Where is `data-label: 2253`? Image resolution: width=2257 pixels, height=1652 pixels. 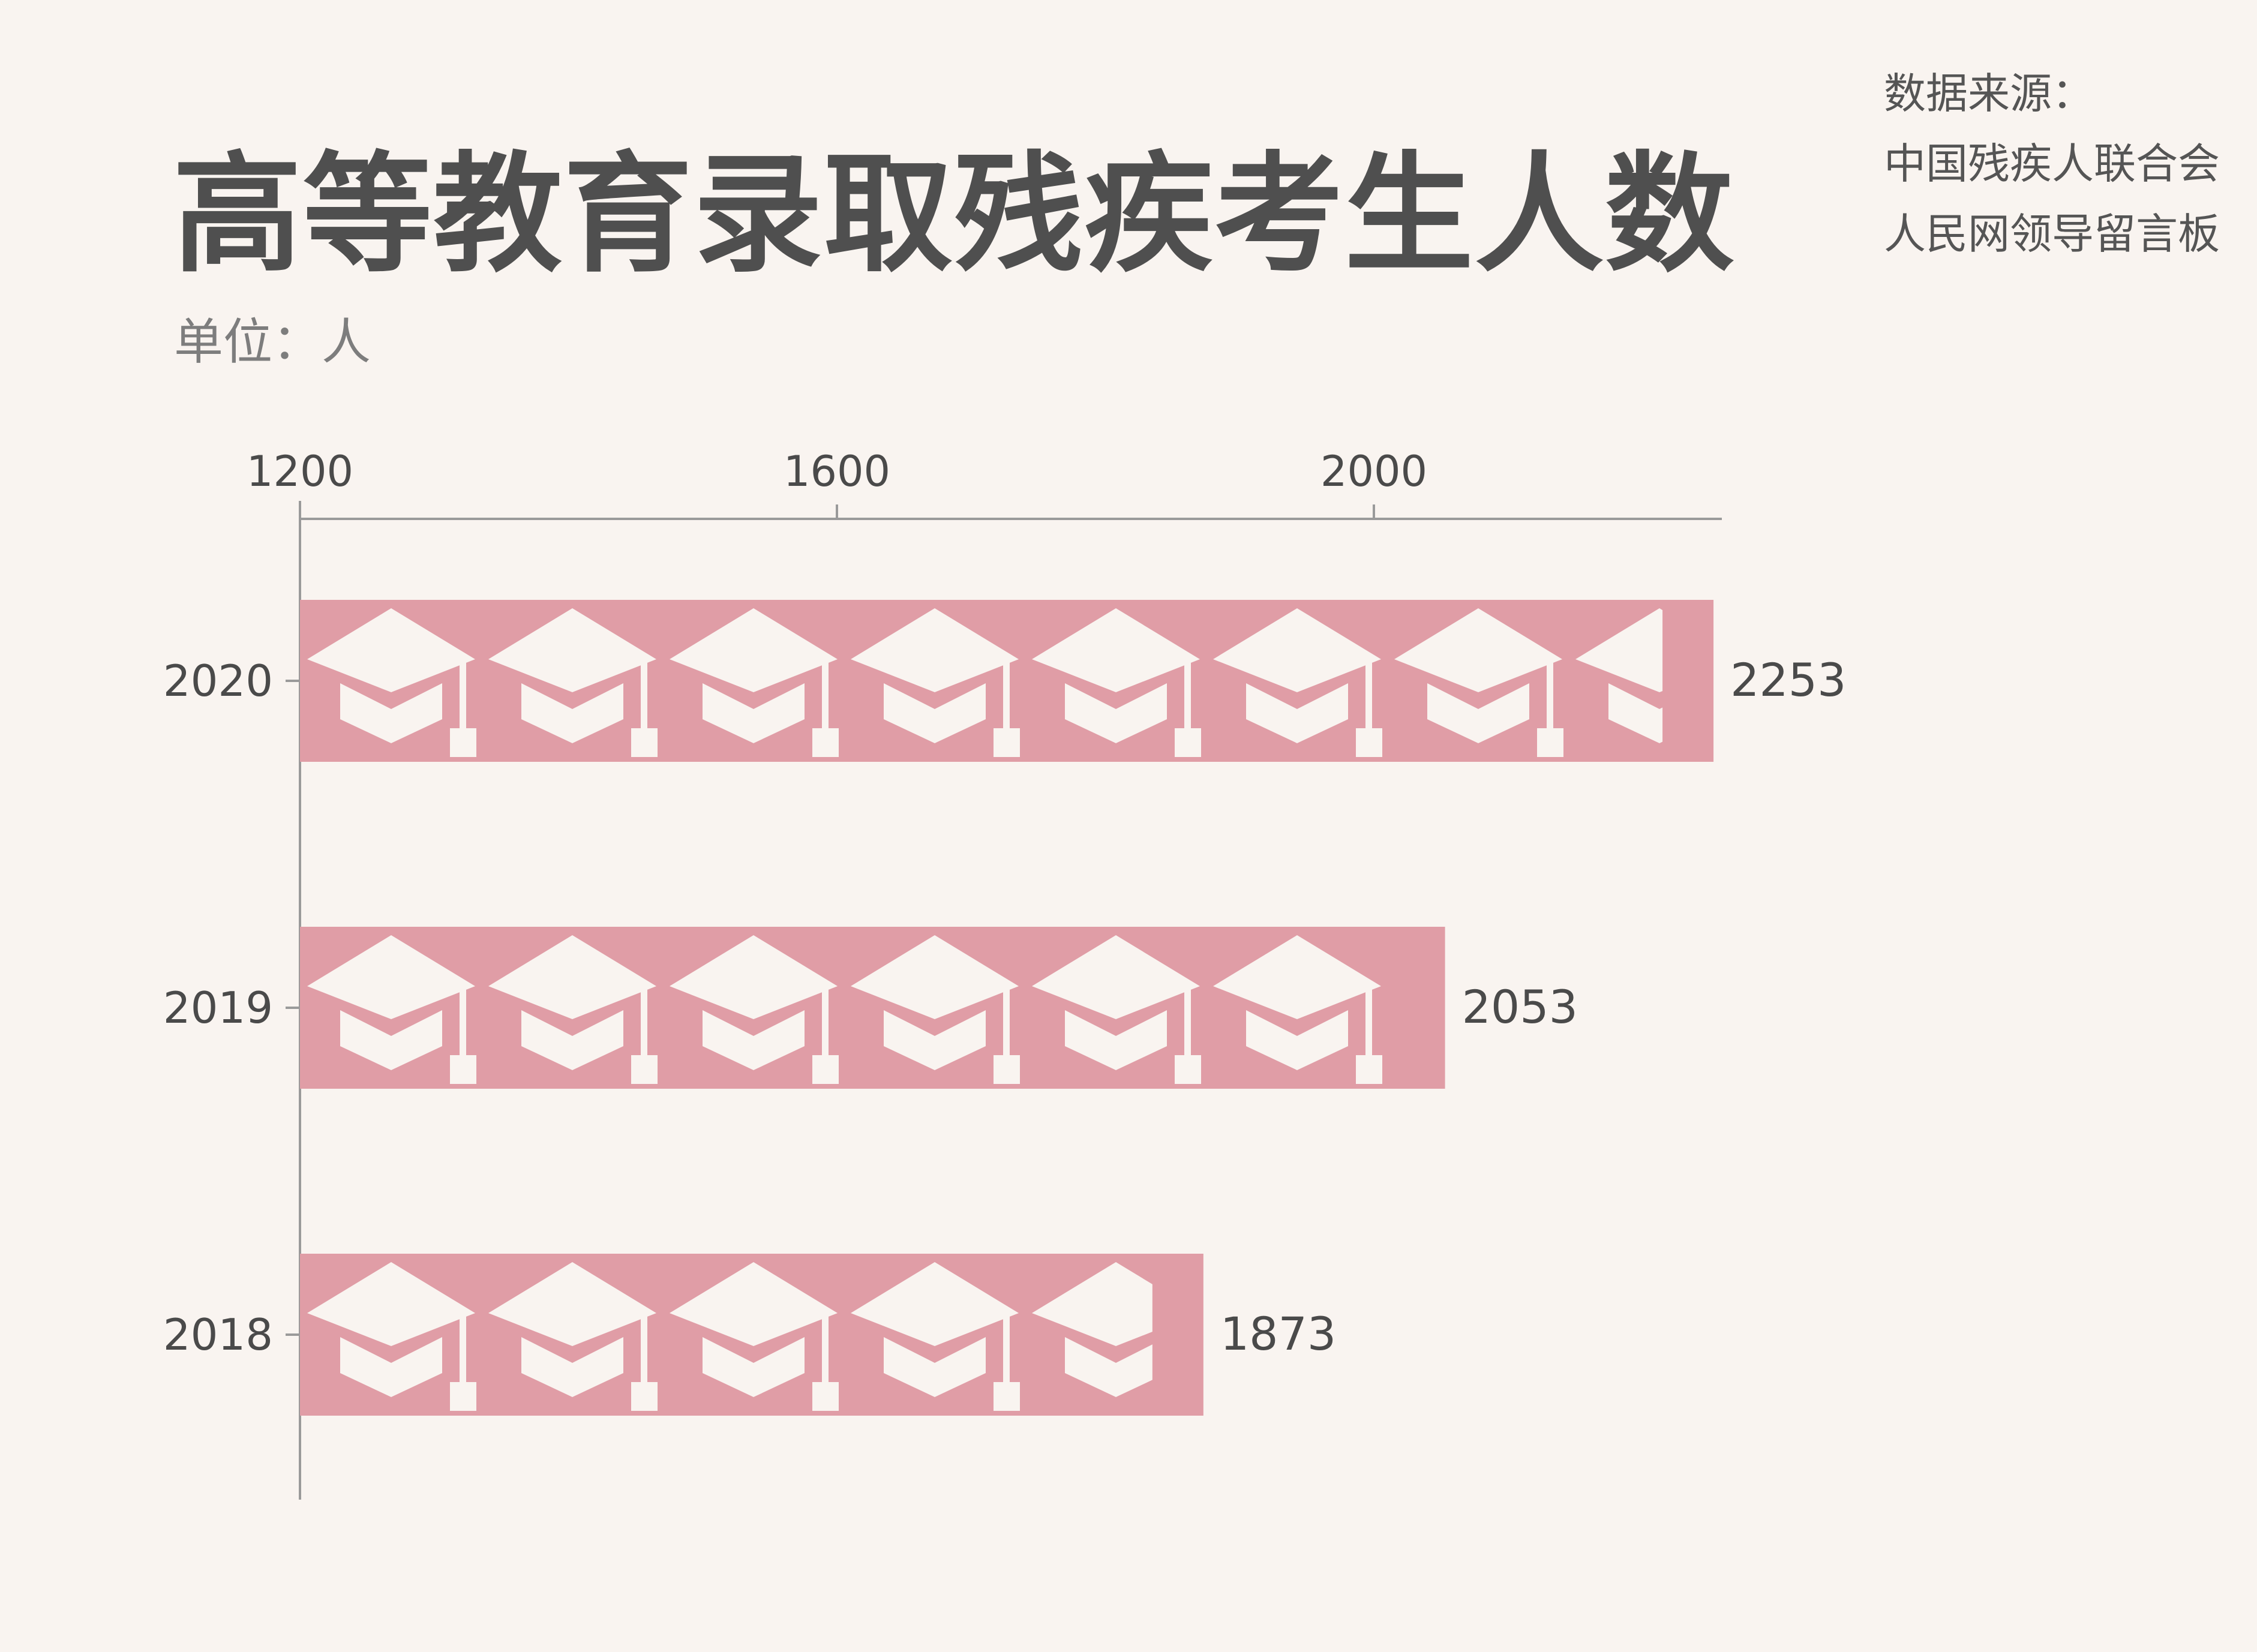 data-label: 2253 is located at coordinates (1788, 680).